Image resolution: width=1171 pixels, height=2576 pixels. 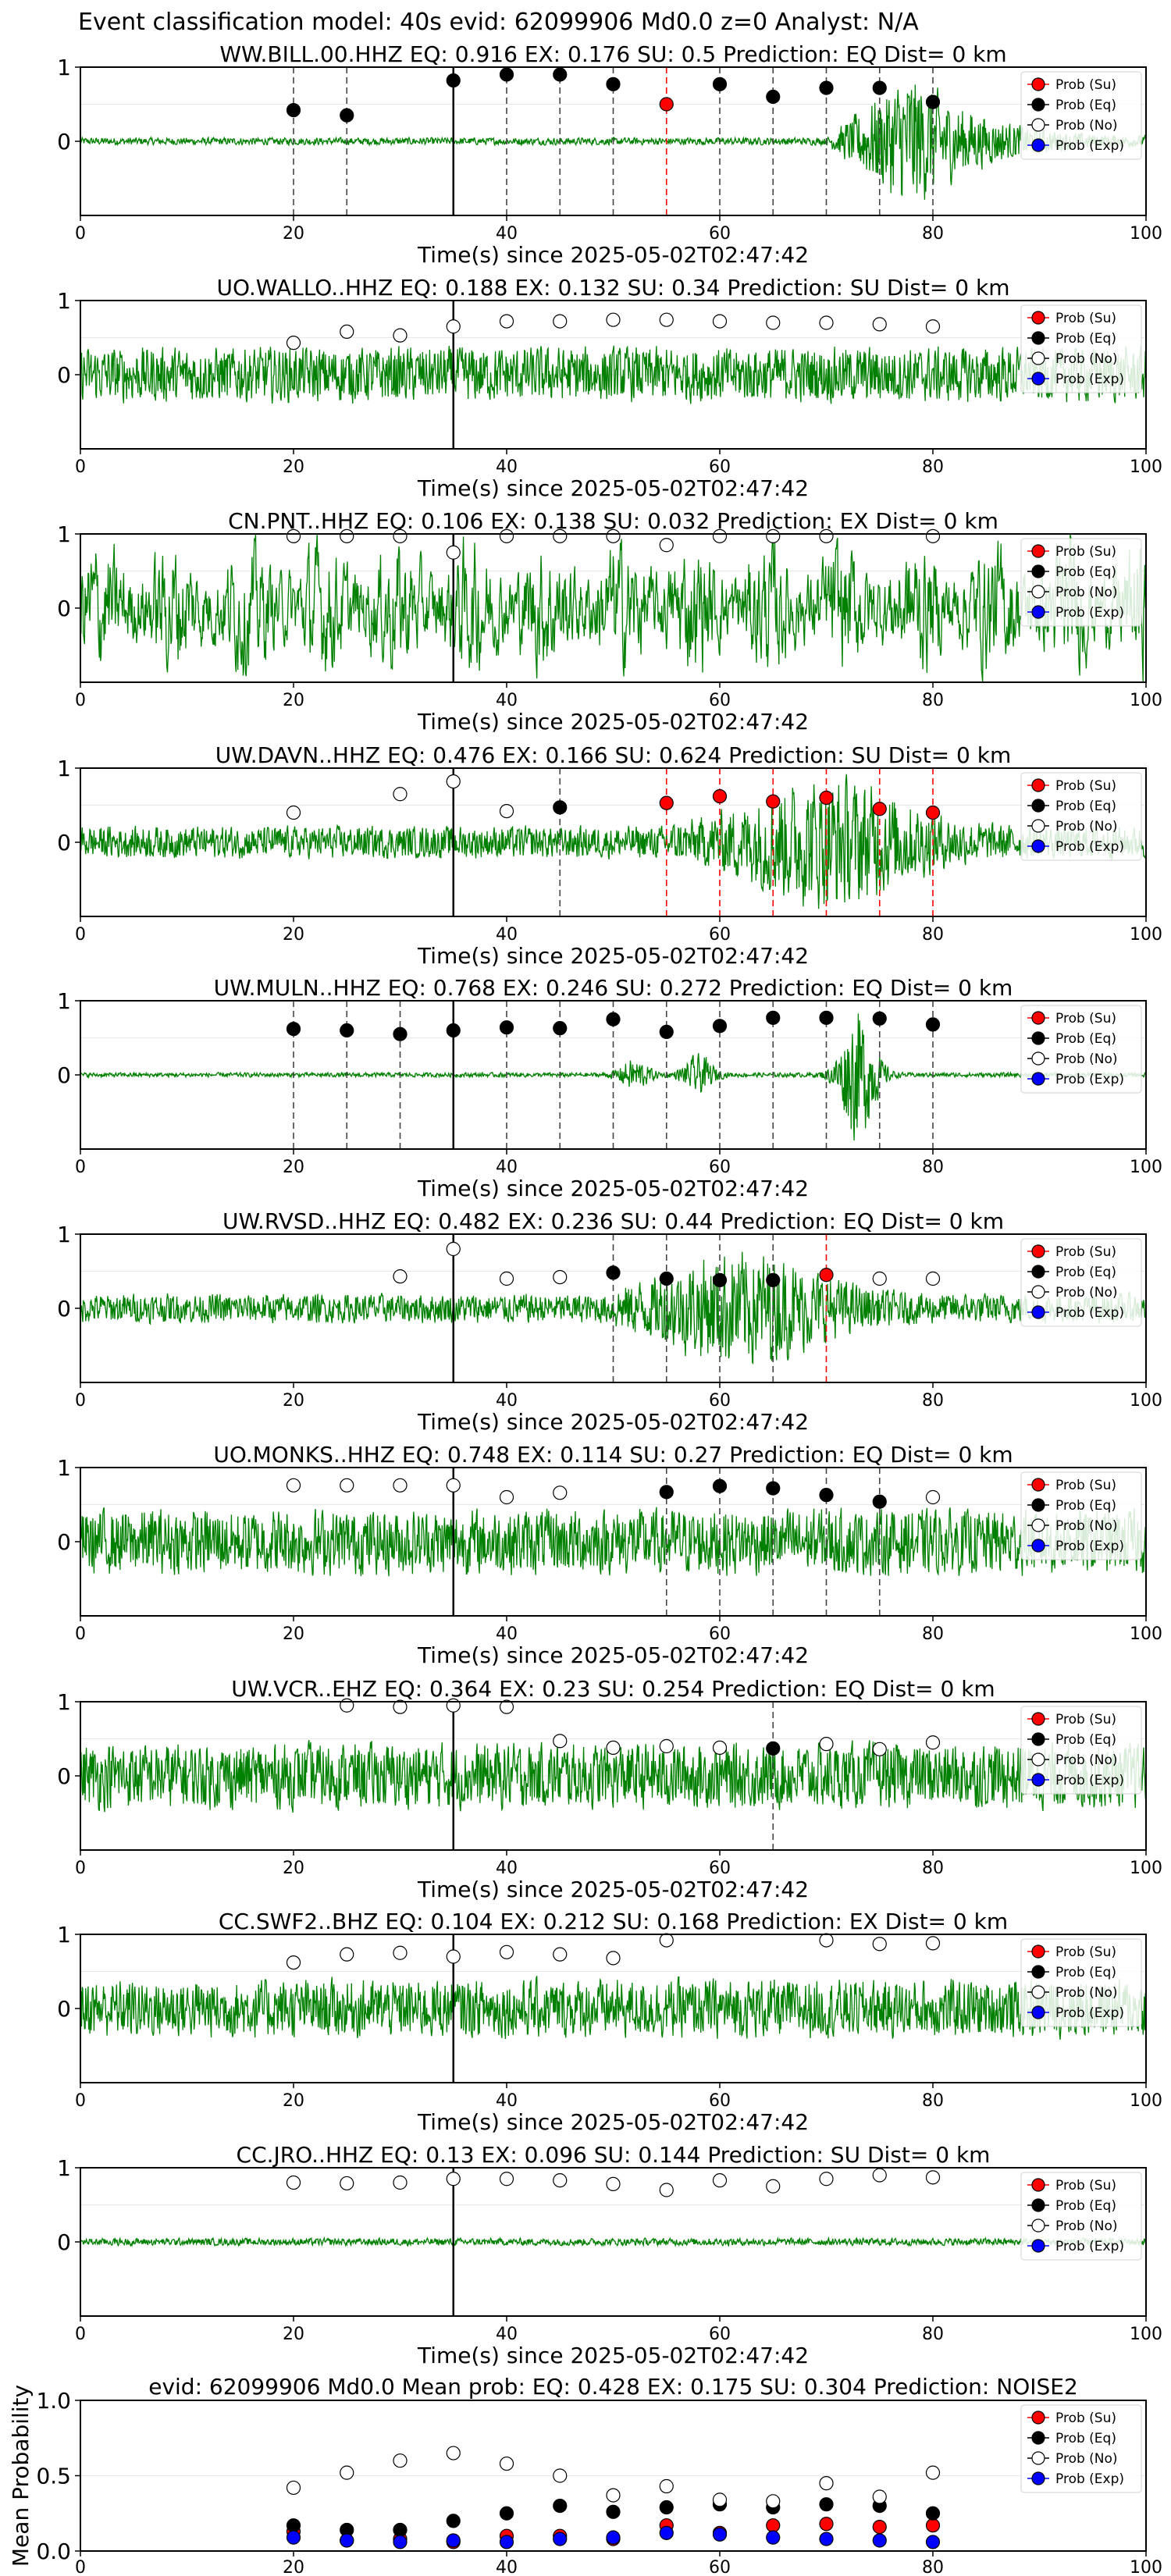 I want to click on y-tick-label: 0.0, so click(x=54, y=2551).